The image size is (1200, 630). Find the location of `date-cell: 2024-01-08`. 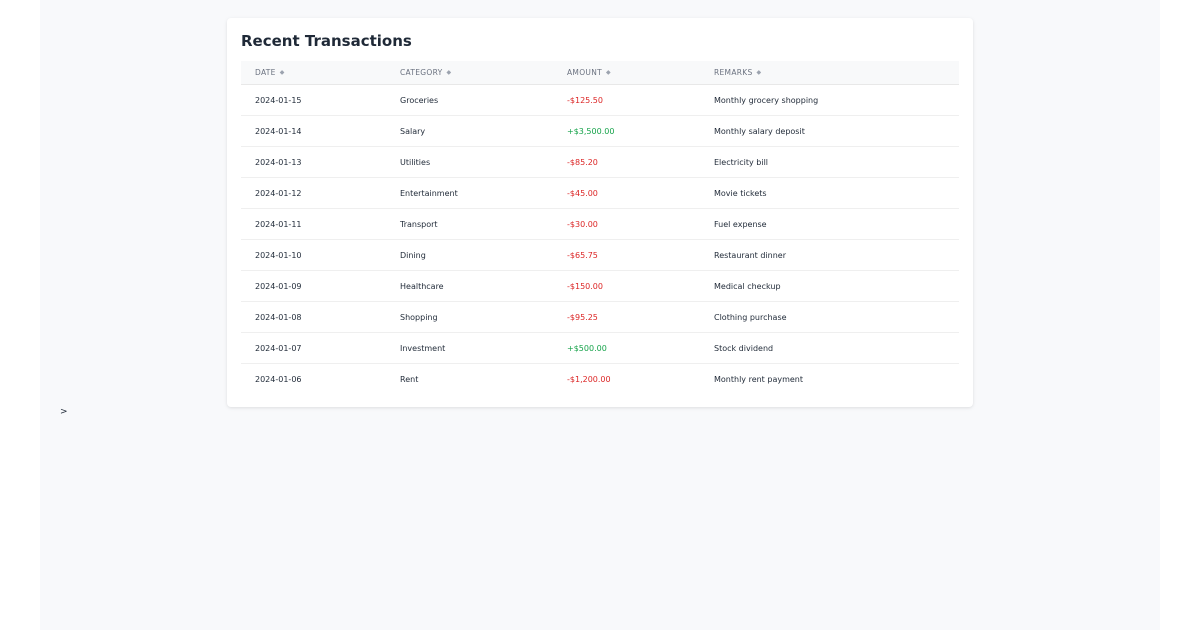

date-cell: 2024-01-08 is located at coordinates (313, 317).